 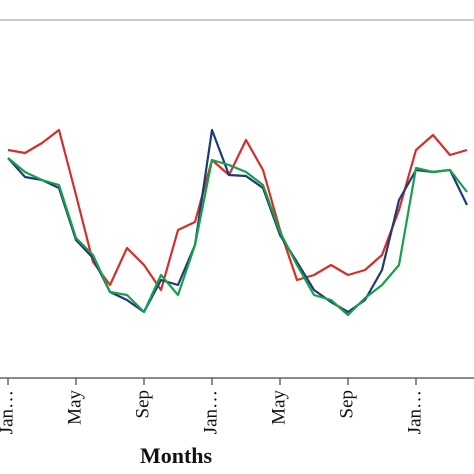 I want to click on x-axis-label: Months, so click(x=176, y=455).